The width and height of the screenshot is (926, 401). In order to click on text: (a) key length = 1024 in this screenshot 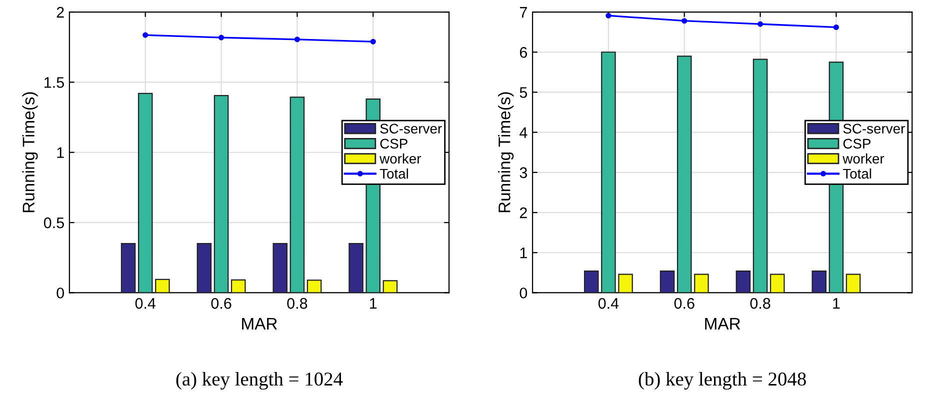, I will do `click(259, 381)`.